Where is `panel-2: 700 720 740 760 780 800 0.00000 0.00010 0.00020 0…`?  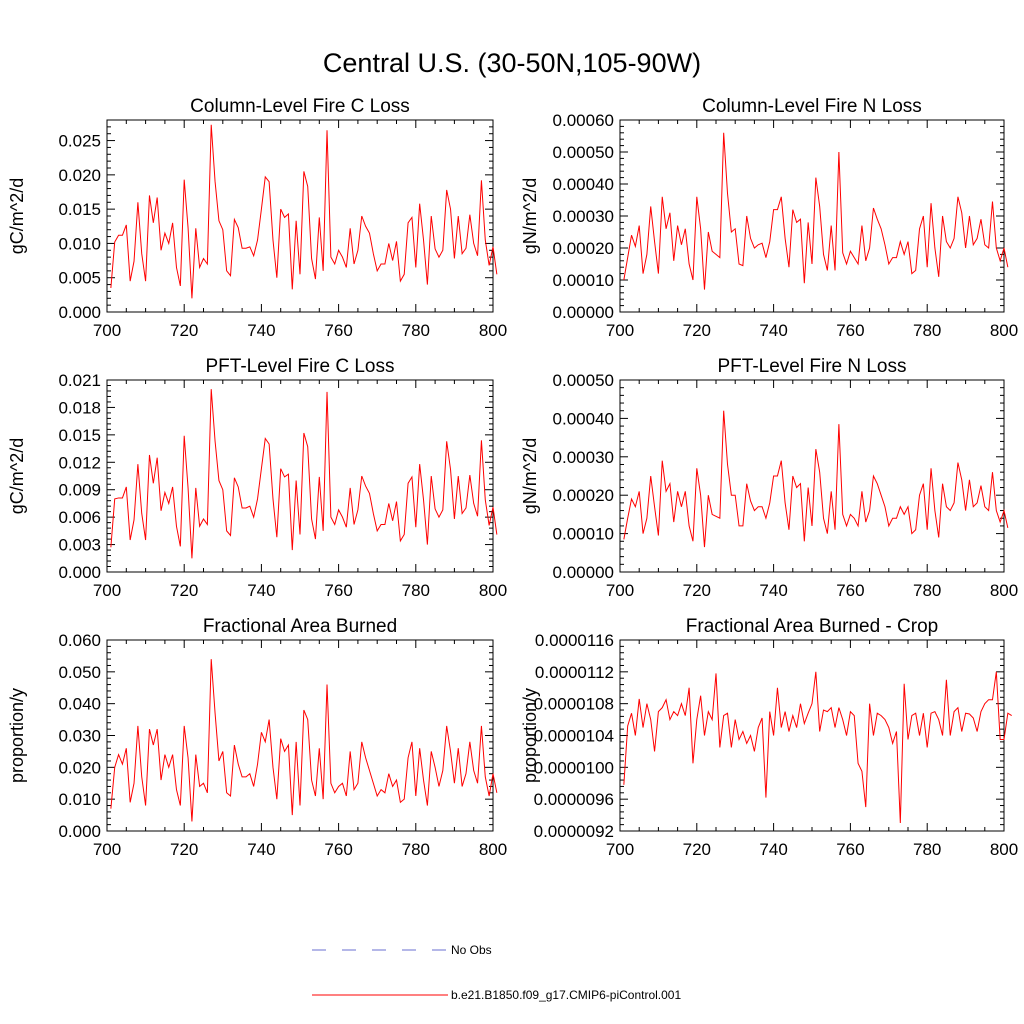 panel-2: 700 720 740 760 780 800 0.00000 0.00010 0.00020 0… is located at coordinates (769, 218).